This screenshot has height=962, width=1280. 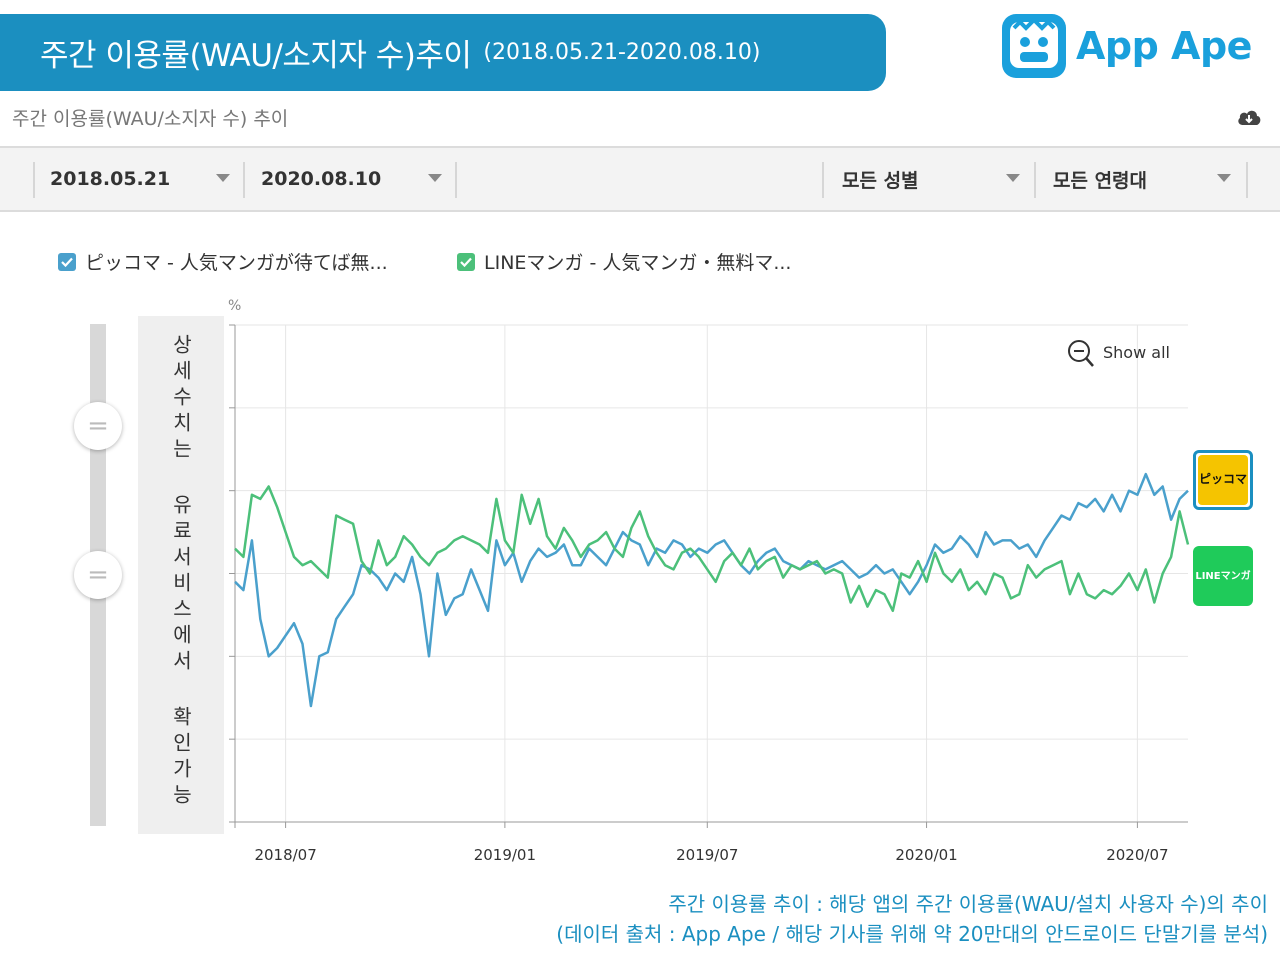 I want to click on x-tick-label: 2019/07, so click(x=707, y=855).